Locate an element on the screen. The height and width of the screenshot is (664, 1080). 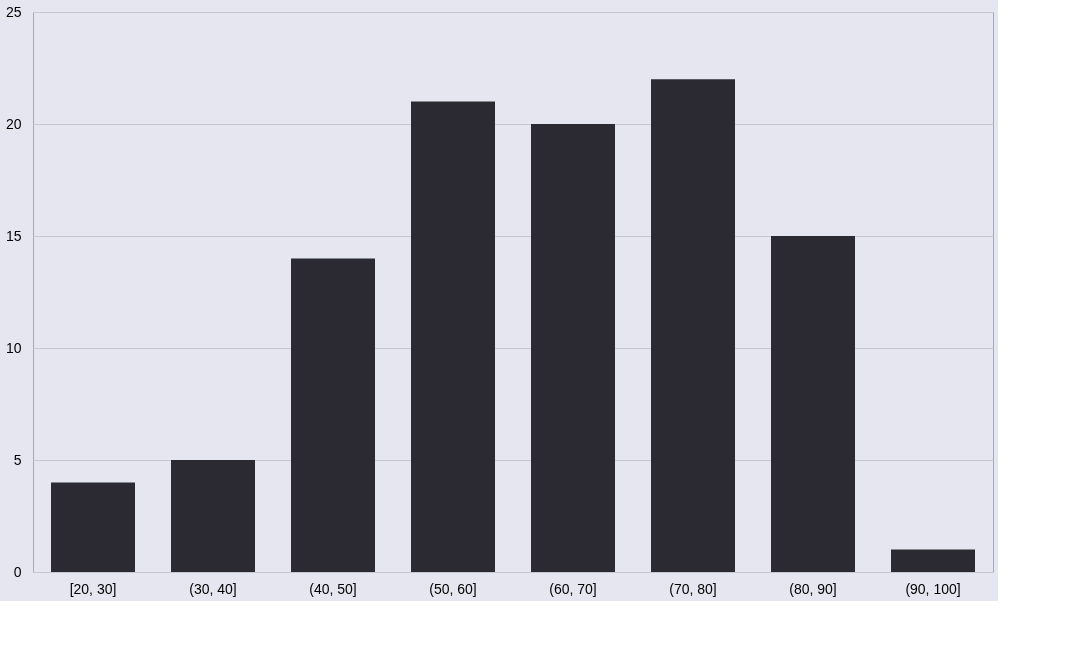
y-tick-label: 10 is located at coordinates (13, 347).